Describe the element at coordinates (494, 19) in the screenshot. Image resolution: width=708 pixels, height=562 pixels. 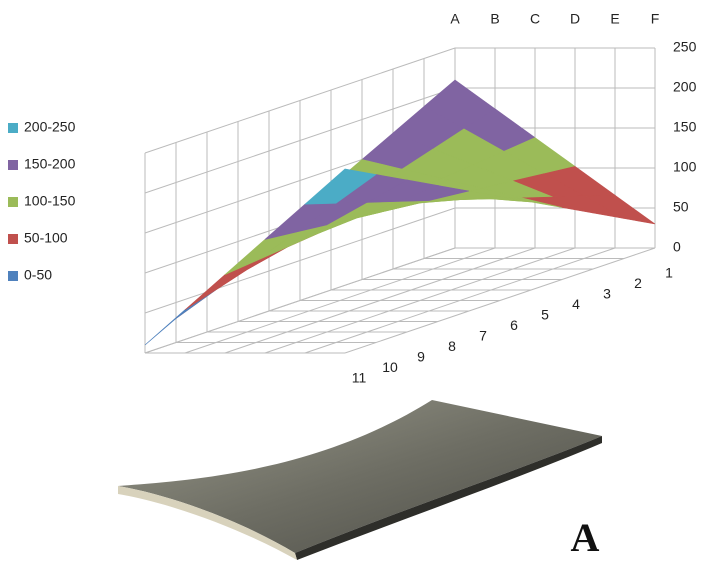
I see `series-label: B` at that location.